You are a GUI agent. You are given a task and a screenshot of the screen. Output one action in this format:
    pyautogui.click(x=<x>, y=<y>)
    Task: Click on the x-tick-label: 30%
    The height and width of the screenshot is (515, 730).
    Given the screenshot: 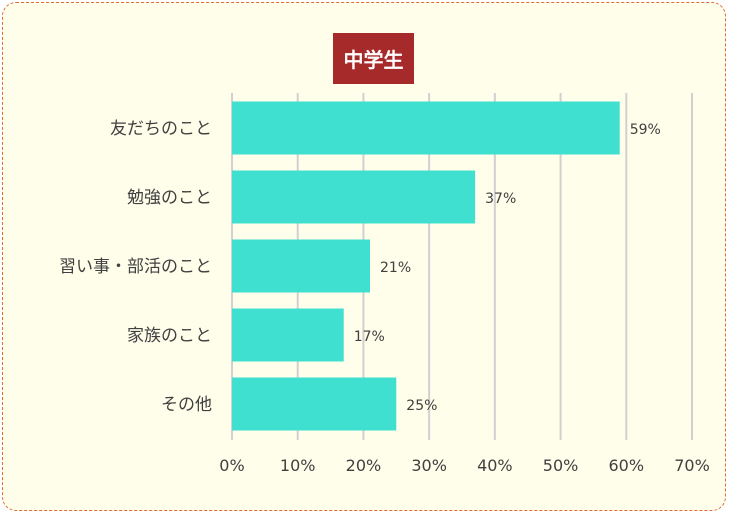 What is the action you would take?
    pyautogui.click(x=429, y=465)
    